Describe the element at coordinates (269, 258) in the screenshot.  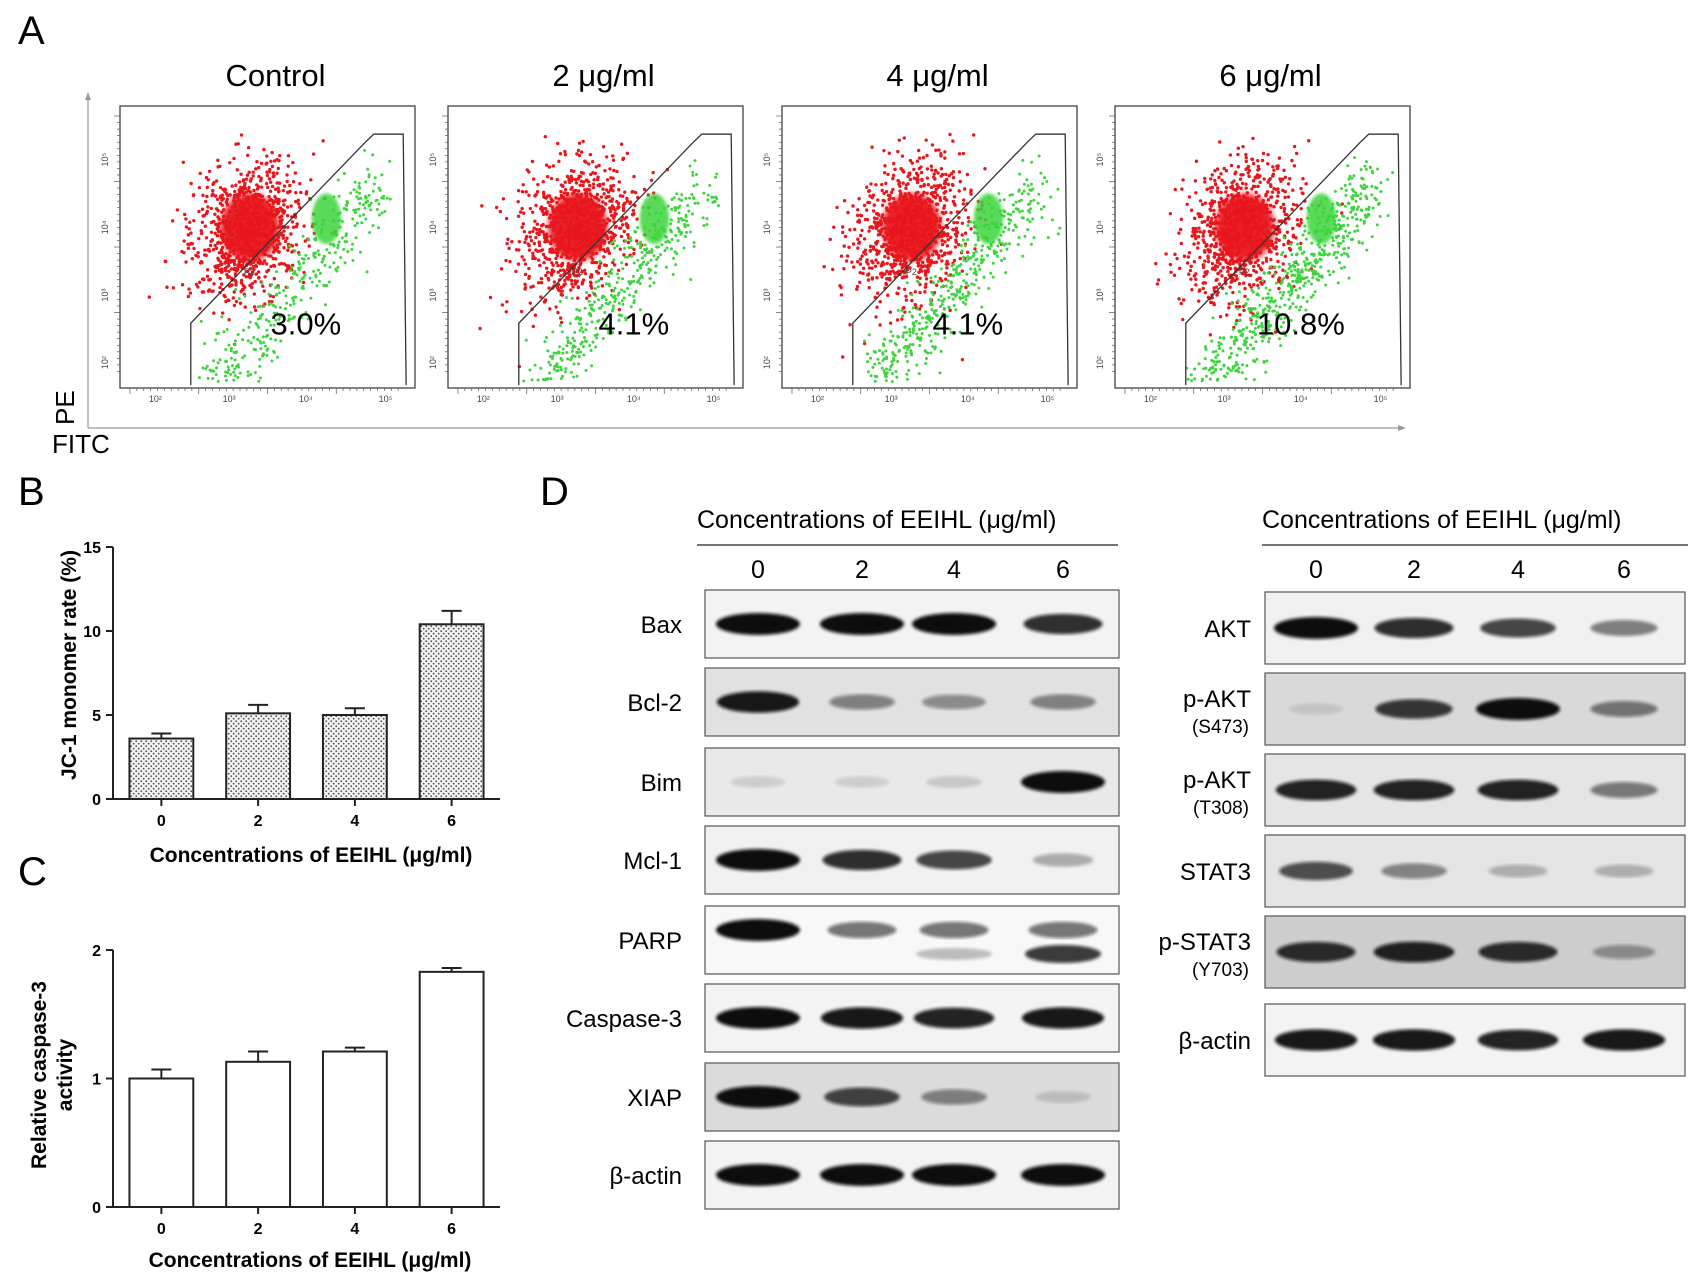
I see `flow-events` at that location.